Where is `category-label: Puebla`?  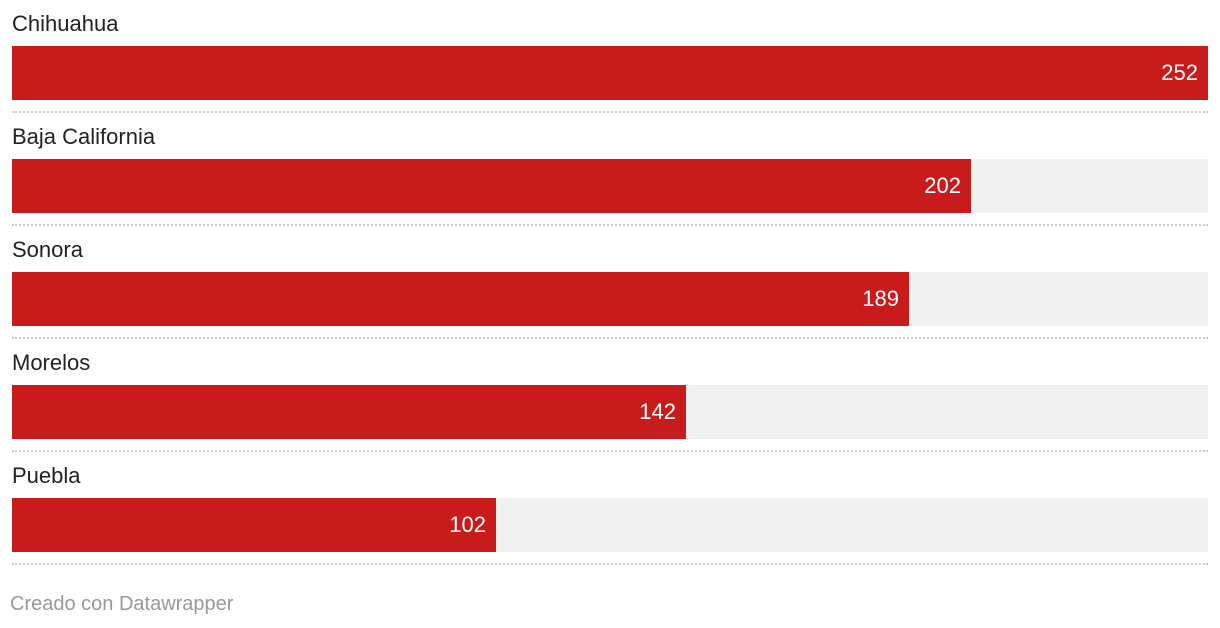 category-label: Puebla is located at coordinates (46, 475).